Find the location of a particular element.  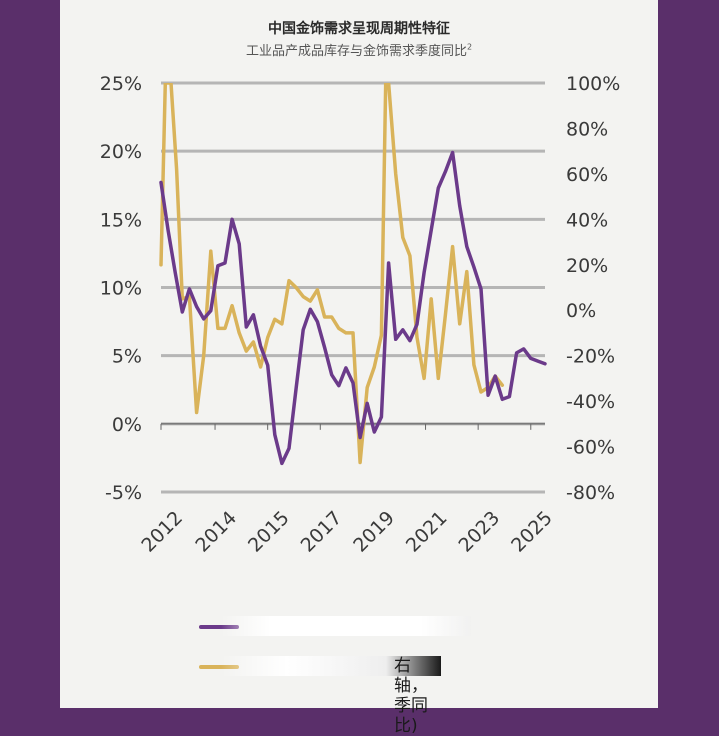

x-tick-label: 2019 is located at coordinates (374, 532).